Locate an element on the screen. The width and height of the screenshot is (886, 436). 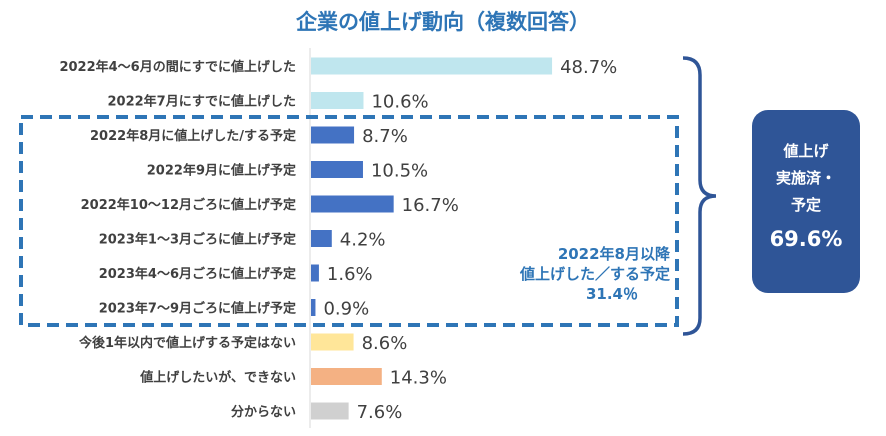
total-summary-box: 値上げ 実施済・ 予定 69.6% is located at coordinates (806, 201).